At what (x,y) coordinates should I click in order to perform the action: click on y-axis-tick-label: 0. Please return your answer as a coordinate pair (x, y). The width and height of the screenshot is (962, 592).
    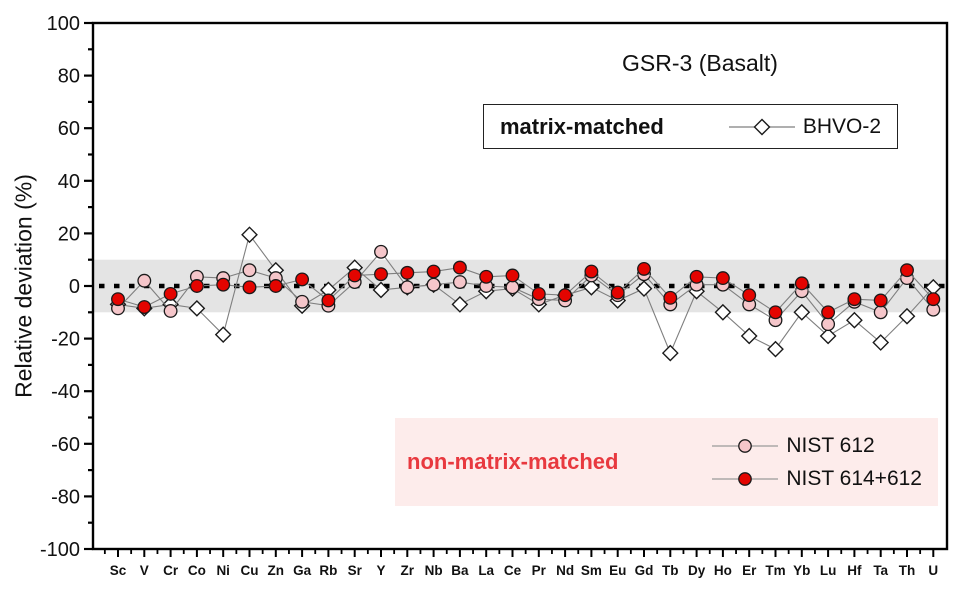
    Looking at the image, I should click on (74, 287).